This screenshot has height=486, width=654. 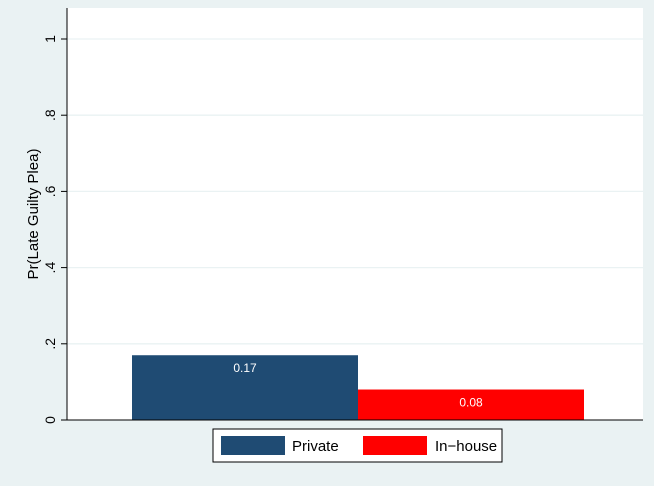 I want to click on data-label: 0.08, so click(x=471, y=403).